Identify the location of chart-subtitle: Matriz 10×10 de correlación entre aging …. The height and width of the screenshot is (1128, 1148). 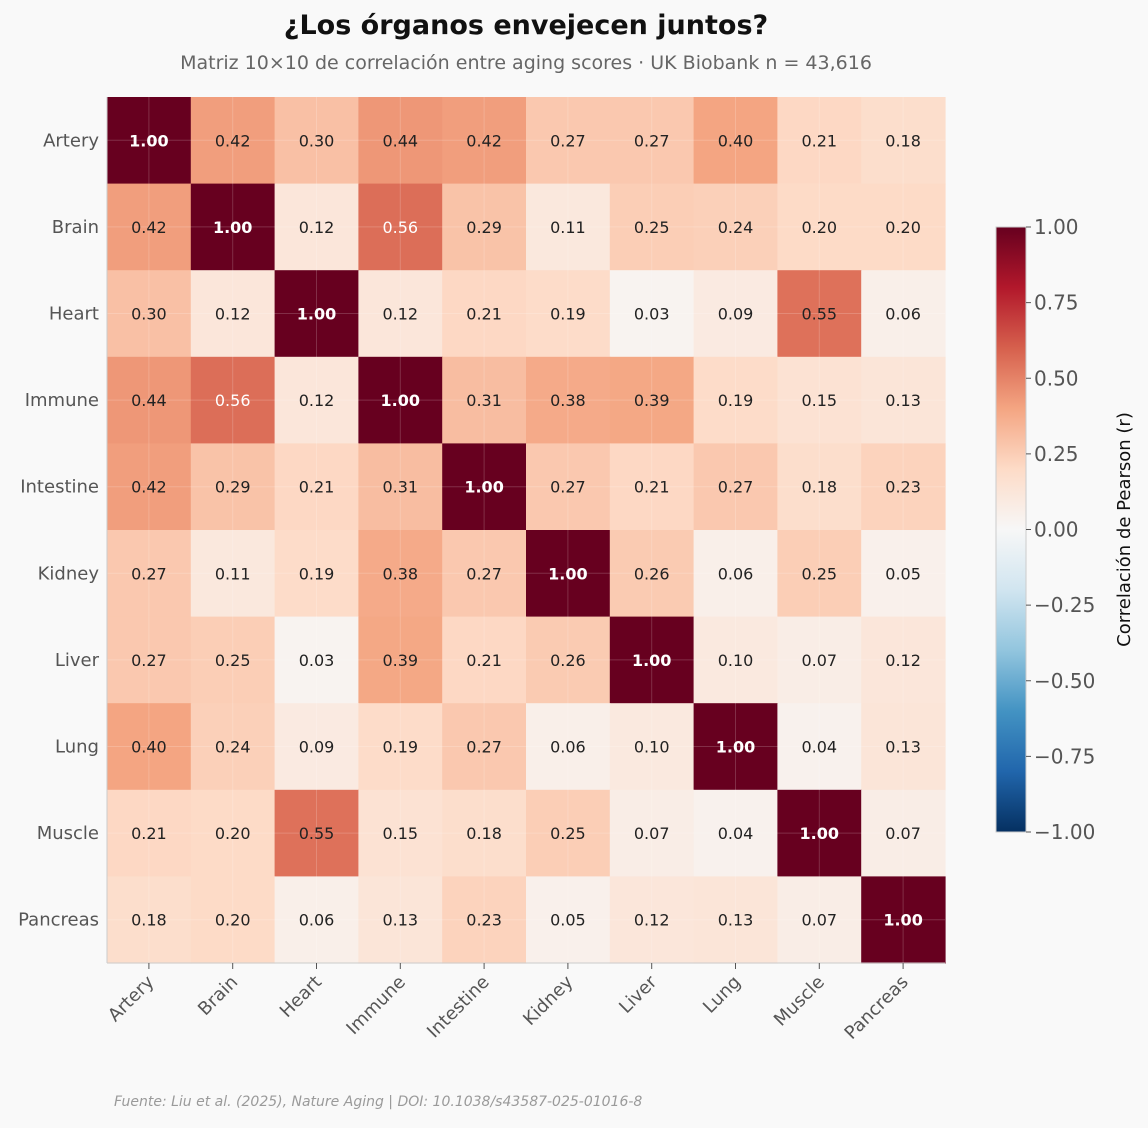
(526, 63).